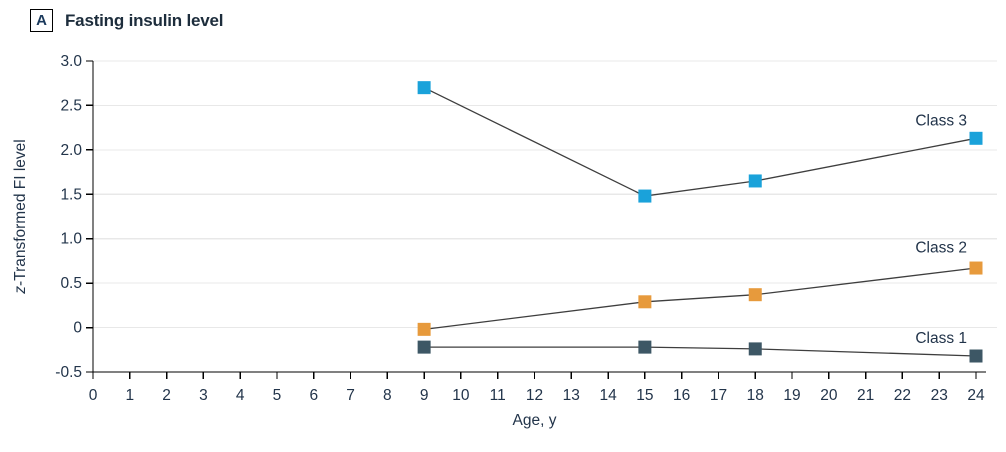 This screenshot has height=452, width=1006. What do you see at coordinates (129, 395) in the screenshot?
I see `svg-text: 1` at bounding box center [129, 395].